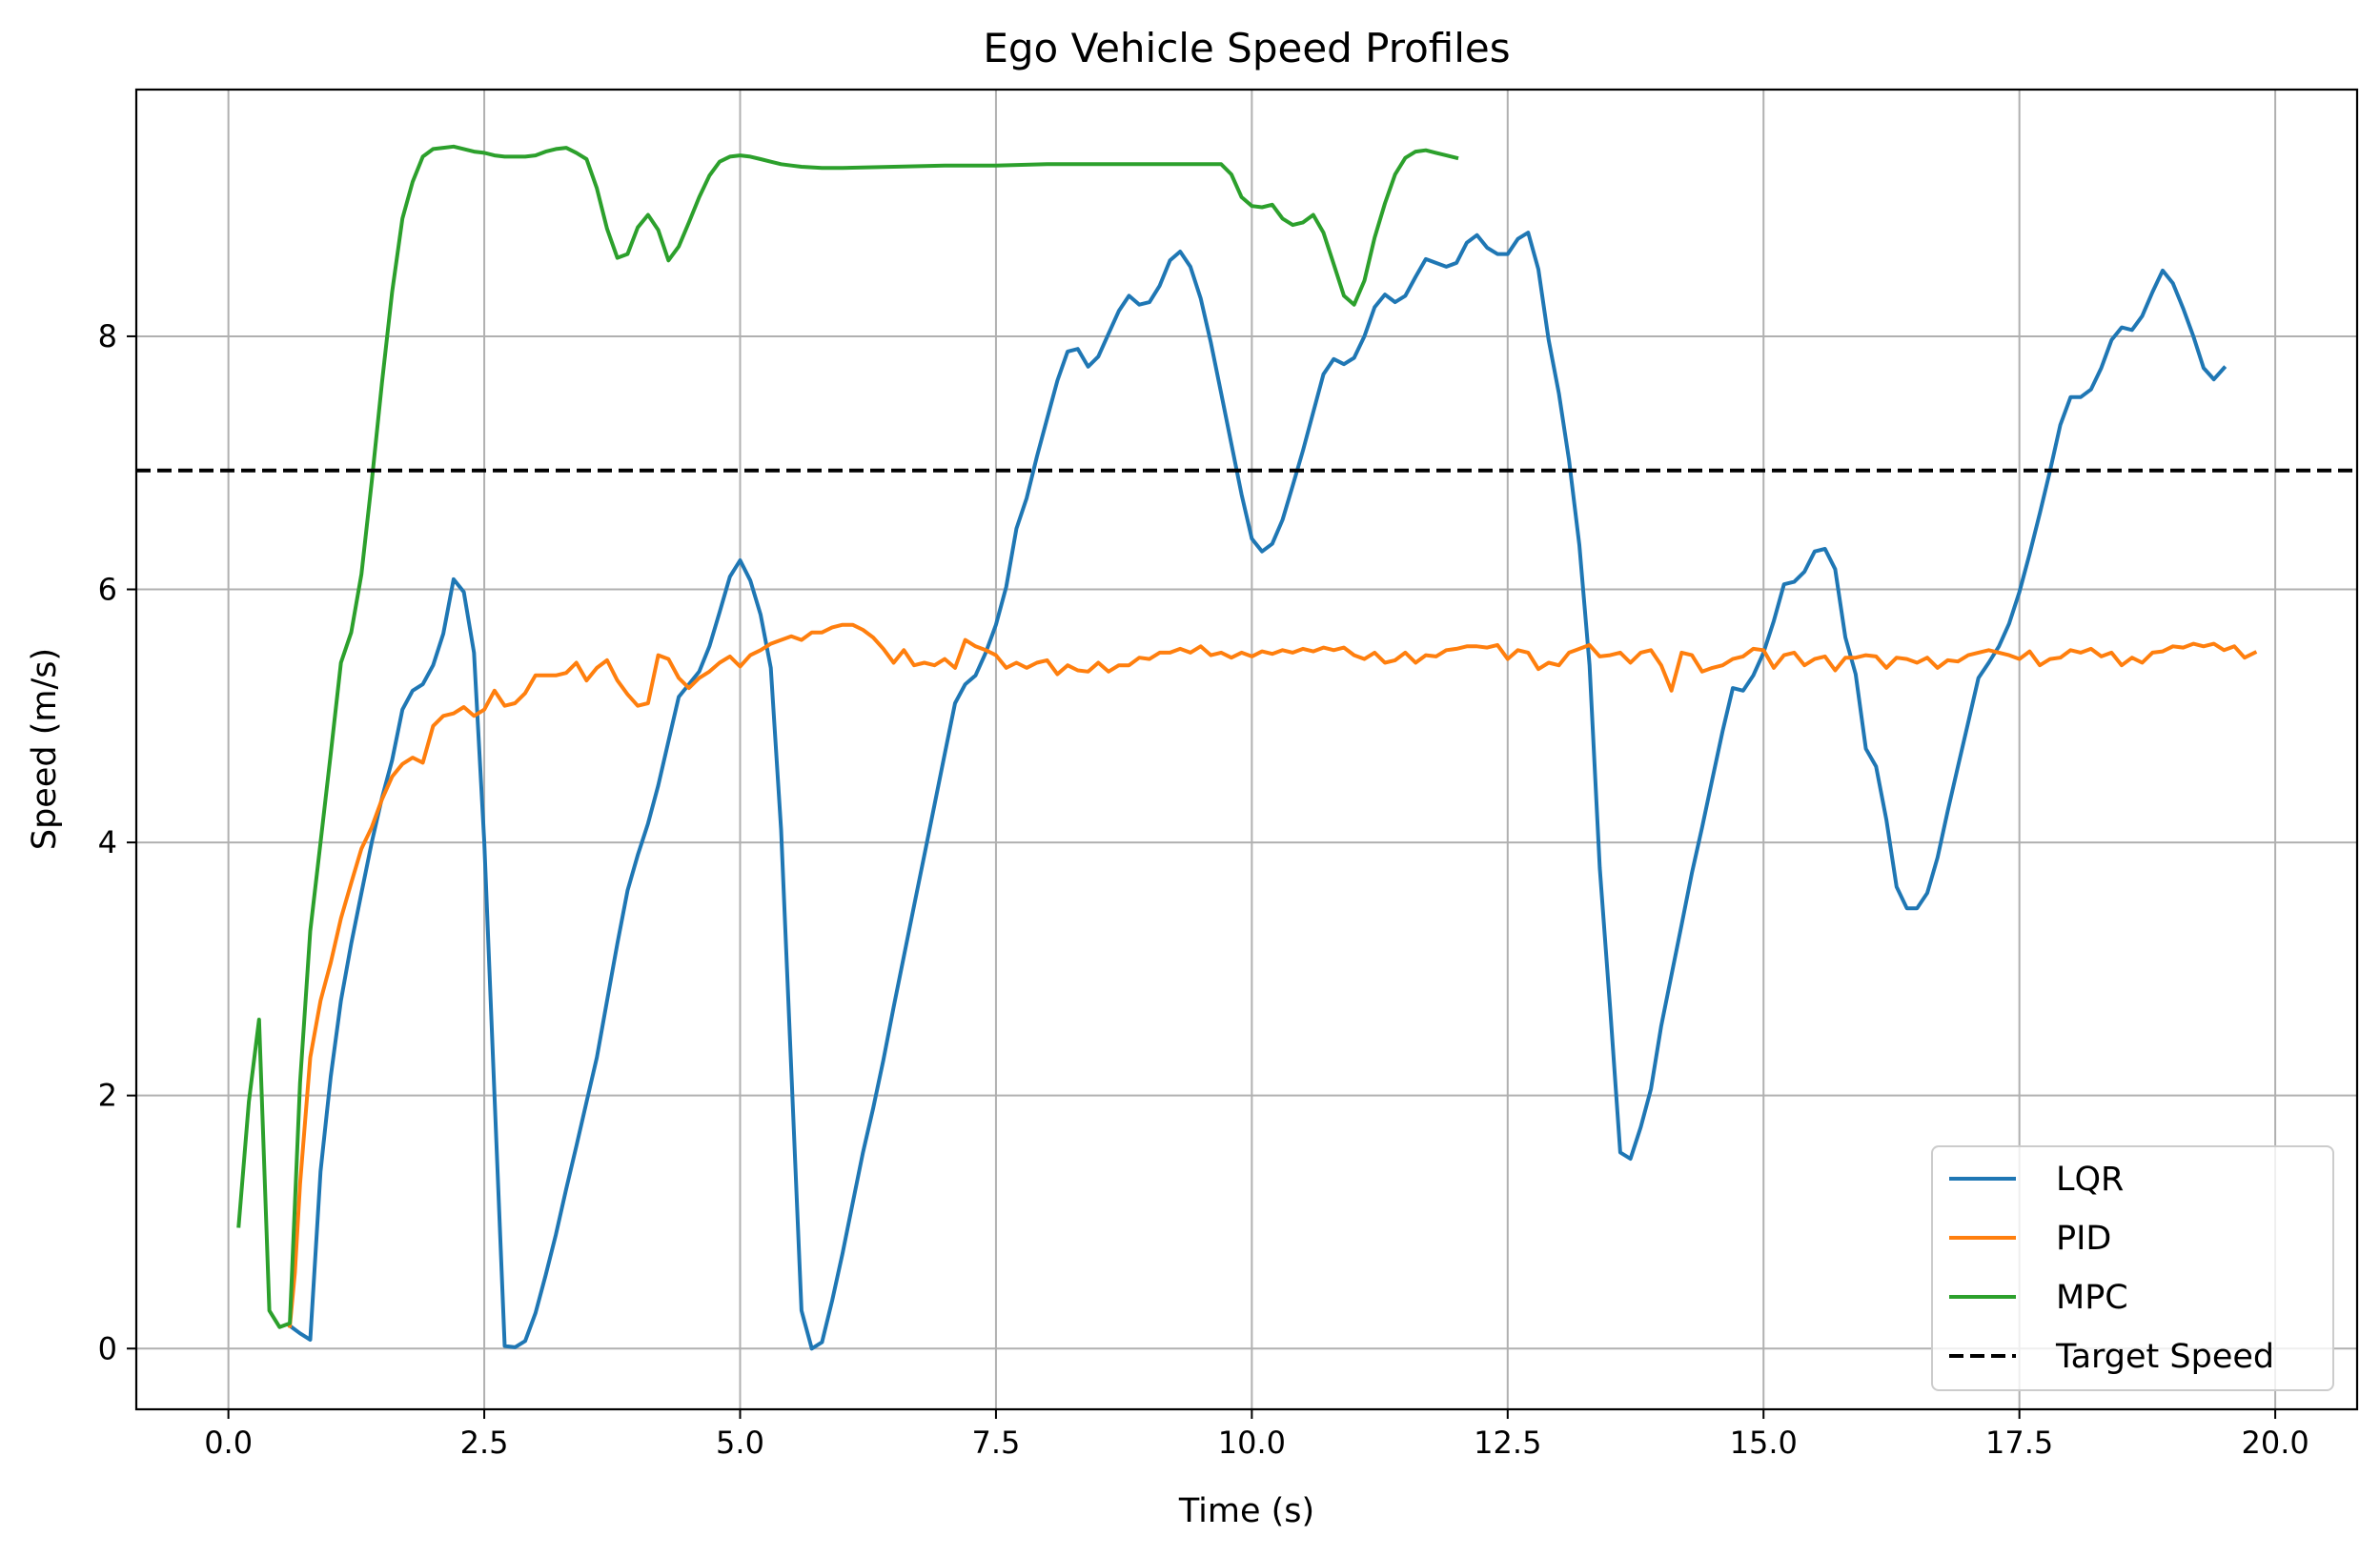  I want to click on y-tick-label: 2, so click(107, 1096).